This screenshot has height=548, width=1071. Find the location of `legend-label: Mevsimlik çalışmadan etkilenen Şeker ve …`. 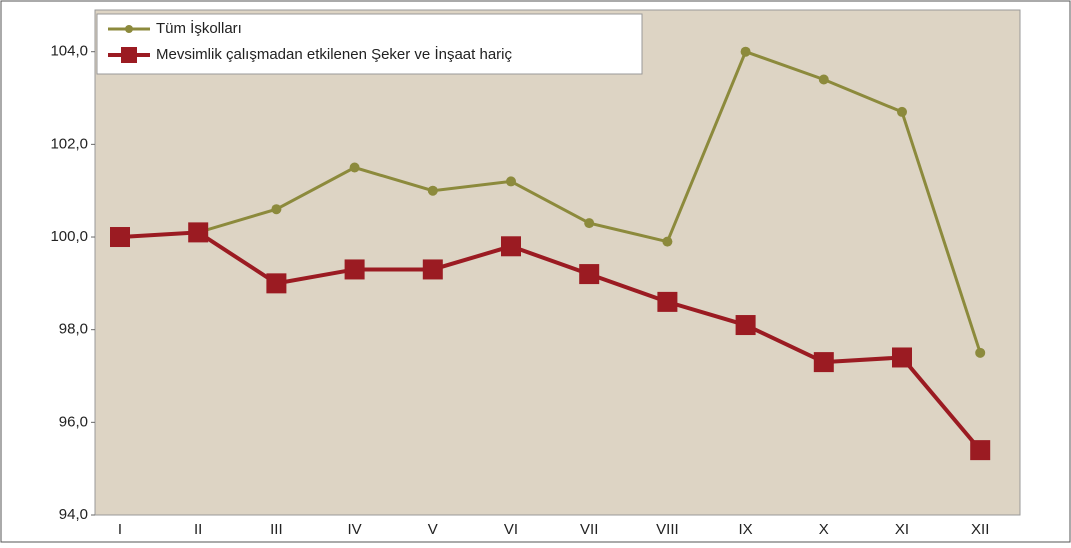

legend-label: Mevsimlik çalışmadan etkilenen Şeker ve … is located at coordinates (334, 54).